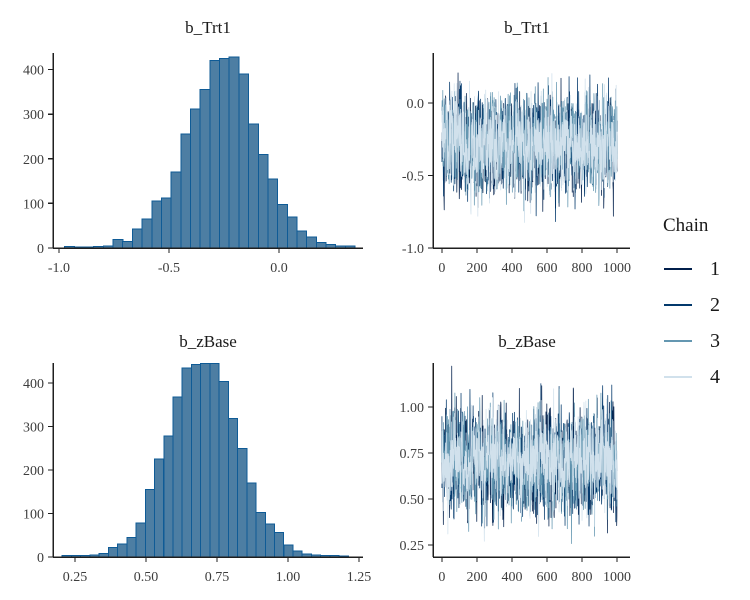 The image size is (750, 600). I want to click on y-tick-label: -0.5, so click(413, 177).